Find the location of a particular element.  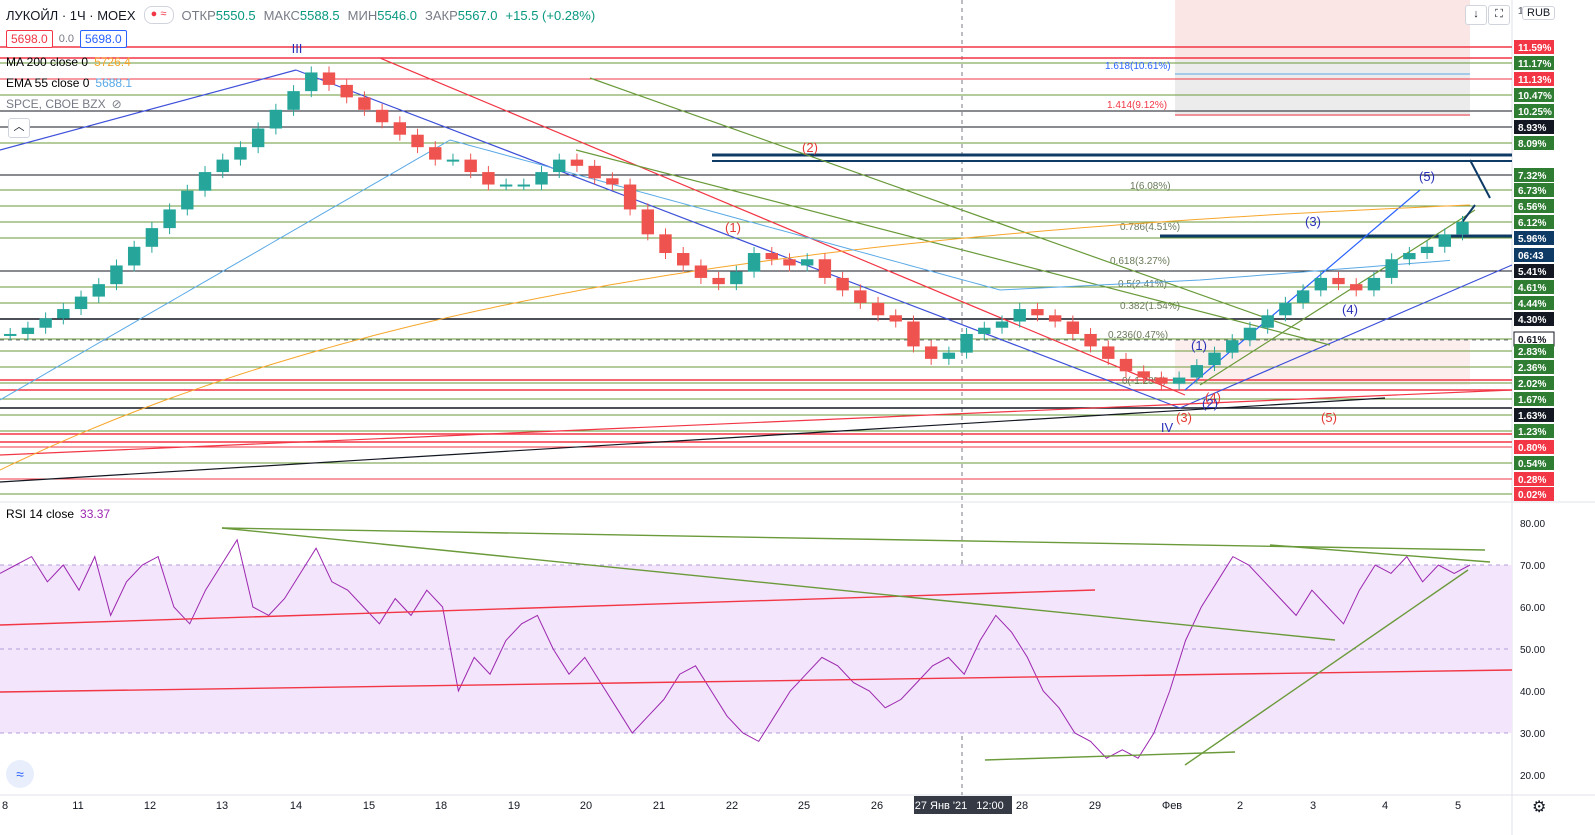

price-axis-label: 4.44% is located at coordinates (1532, 304).